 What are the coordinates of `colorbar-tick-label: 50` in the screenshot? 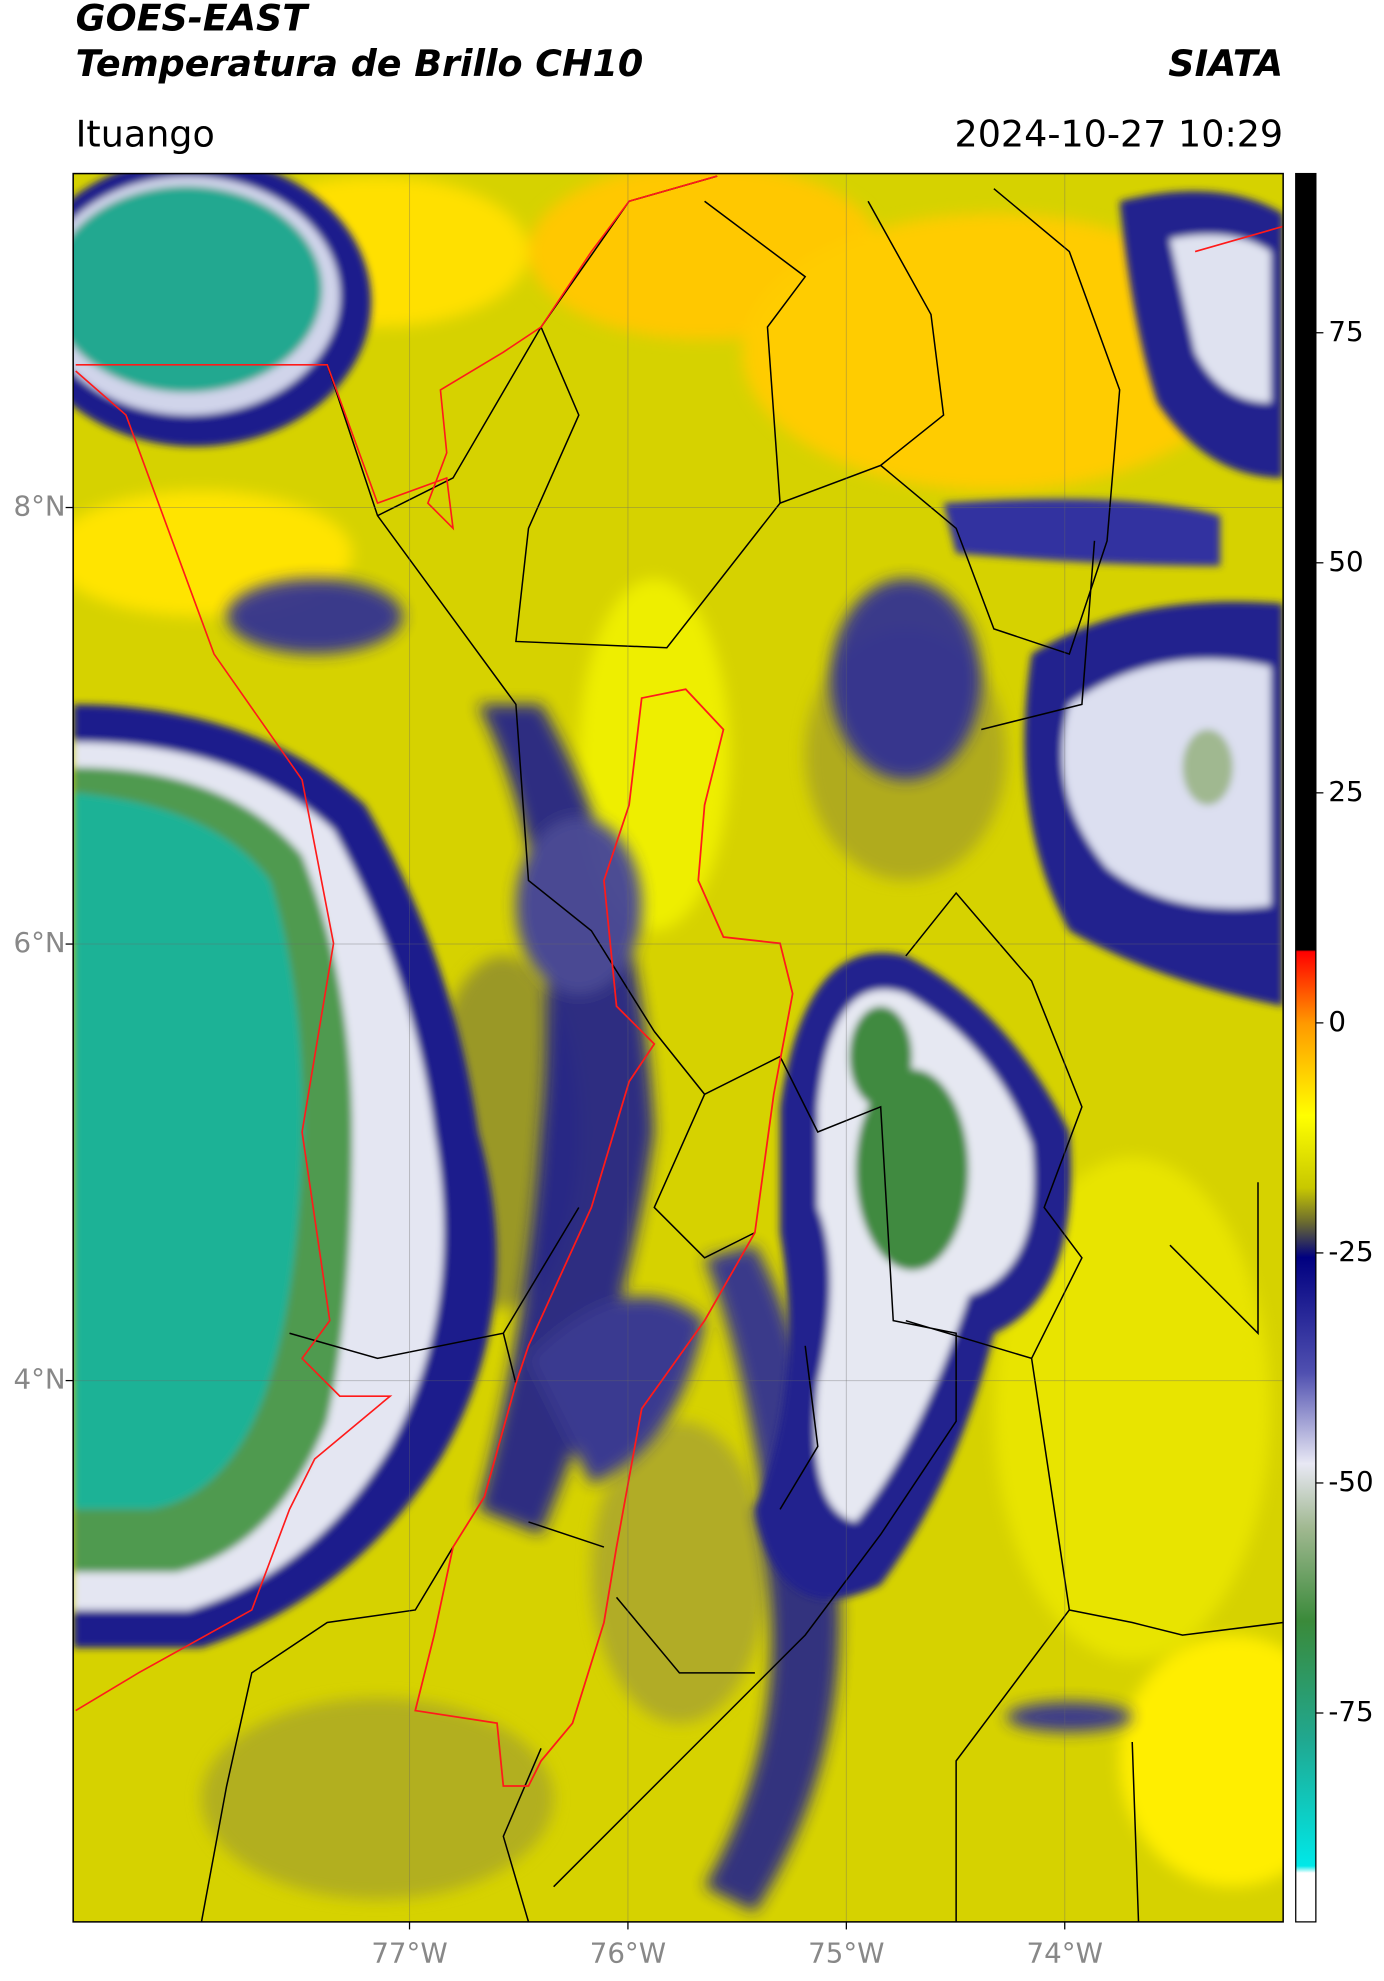 It's located at (1345, 561).